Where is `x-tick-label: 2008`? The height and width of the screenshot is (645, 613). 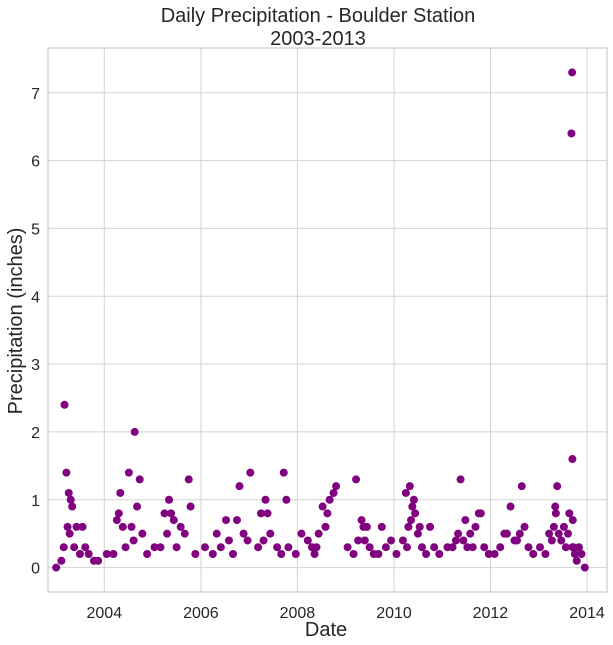 x-tick-label: 2008 is located at coordinates (298, 613).